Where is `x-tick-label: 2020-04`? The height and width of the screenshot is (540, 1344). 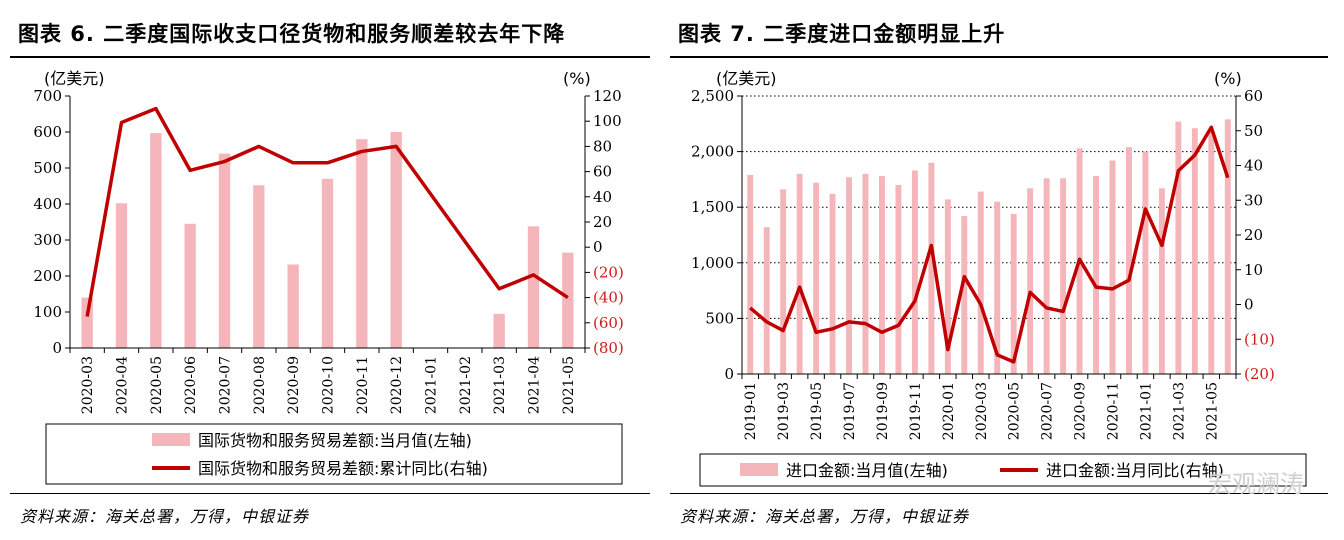
x-tick-label: 2020-04 is located at coordinates (123, 385).